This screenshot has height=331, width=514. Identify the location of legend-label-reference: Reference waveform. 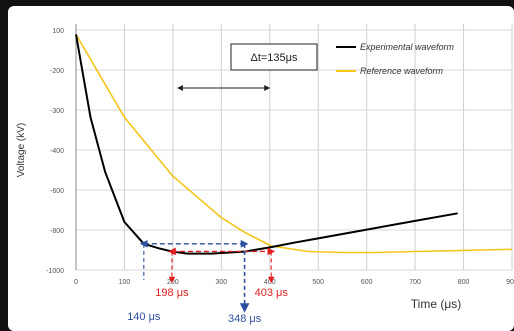
(402, 71).